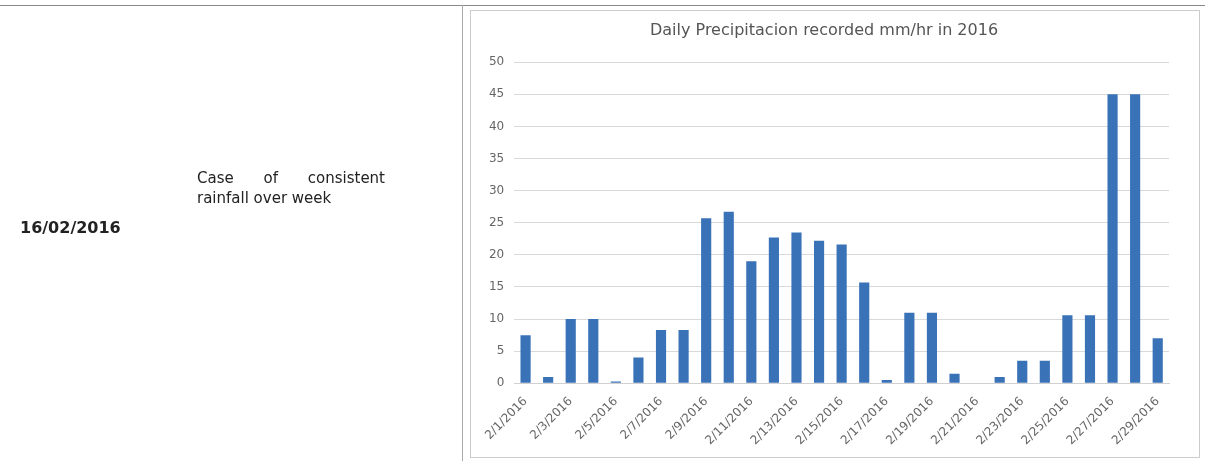  I want to click on y-tick-label: 15, so click(496, 286).